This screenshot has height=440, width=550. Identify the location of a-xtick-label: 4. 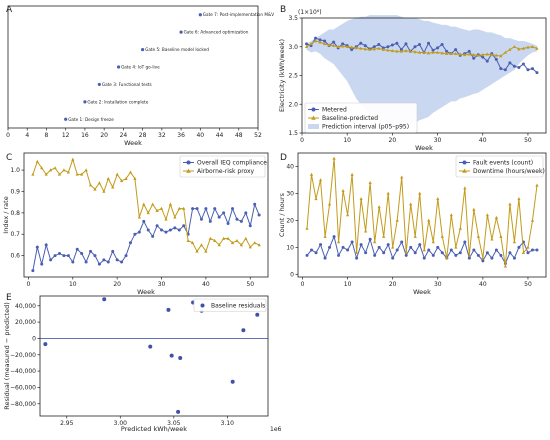
(27, 135).